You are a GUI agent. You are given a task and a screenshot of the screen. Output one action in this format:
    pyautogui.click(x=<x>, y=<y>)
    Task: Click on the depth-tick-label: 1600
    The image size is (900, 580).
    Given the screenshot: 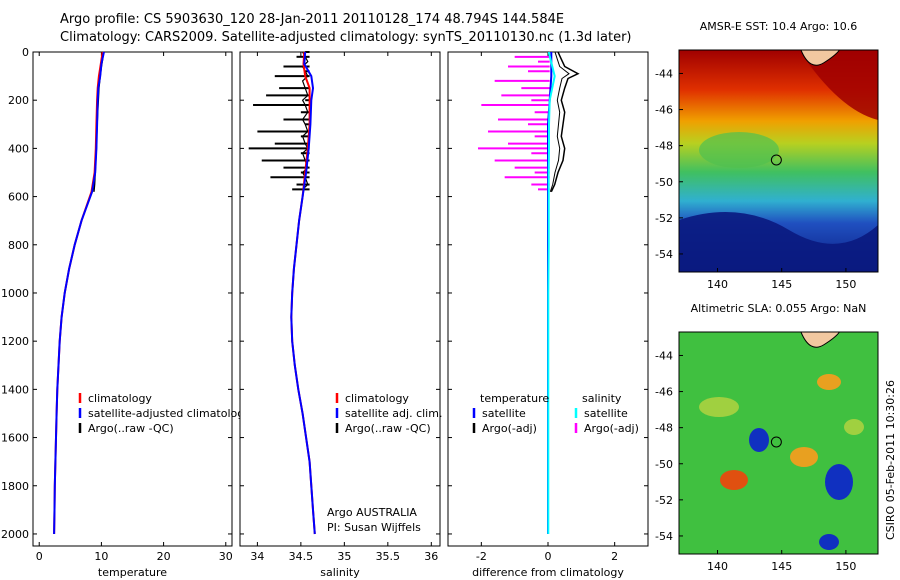 What is the action you would take?
    pyautogui.click(x=15, y=438)
    